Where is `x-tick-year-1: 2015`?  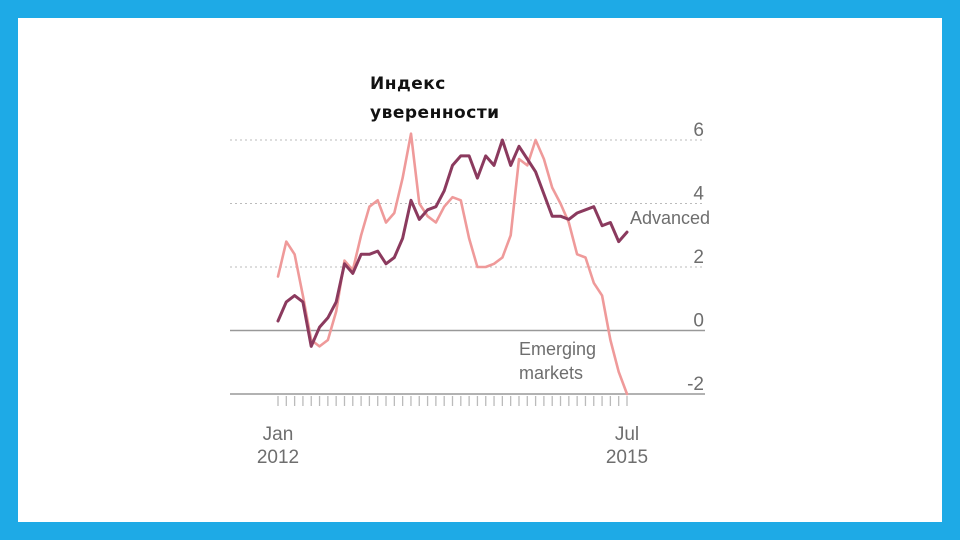
x-tick-year-1: 2015 is located at coordinates (627, 457).